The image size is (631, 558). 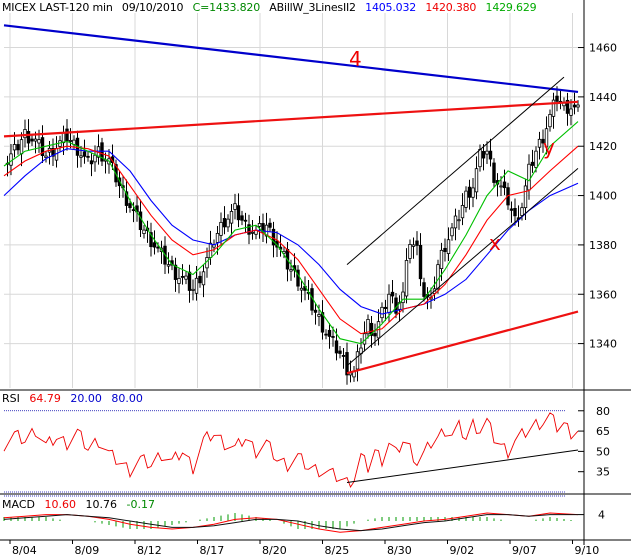 I want to click on rsi-lower: 20.00, so click(x=86, y=398).